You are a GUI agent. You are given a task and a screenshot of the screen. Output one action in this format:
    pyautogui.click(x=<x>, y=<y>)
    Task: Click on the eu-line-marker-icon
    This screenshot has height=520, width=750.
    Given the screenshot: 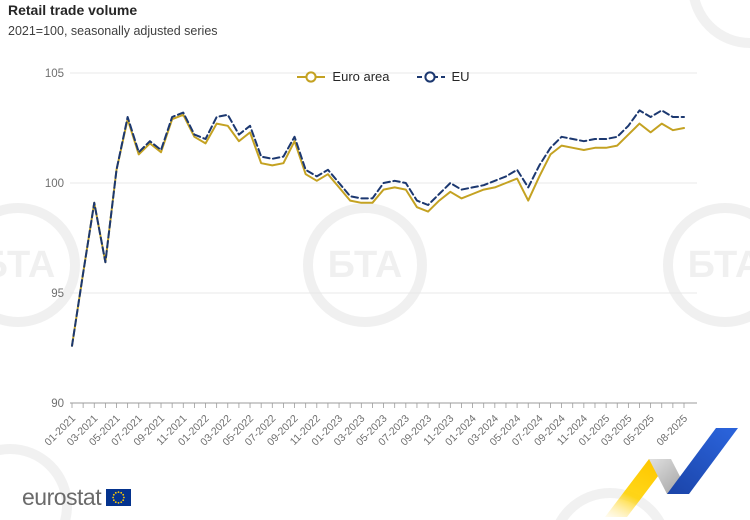 What is the action you would take?
    pyautogui.click(x=430, y=76)
    